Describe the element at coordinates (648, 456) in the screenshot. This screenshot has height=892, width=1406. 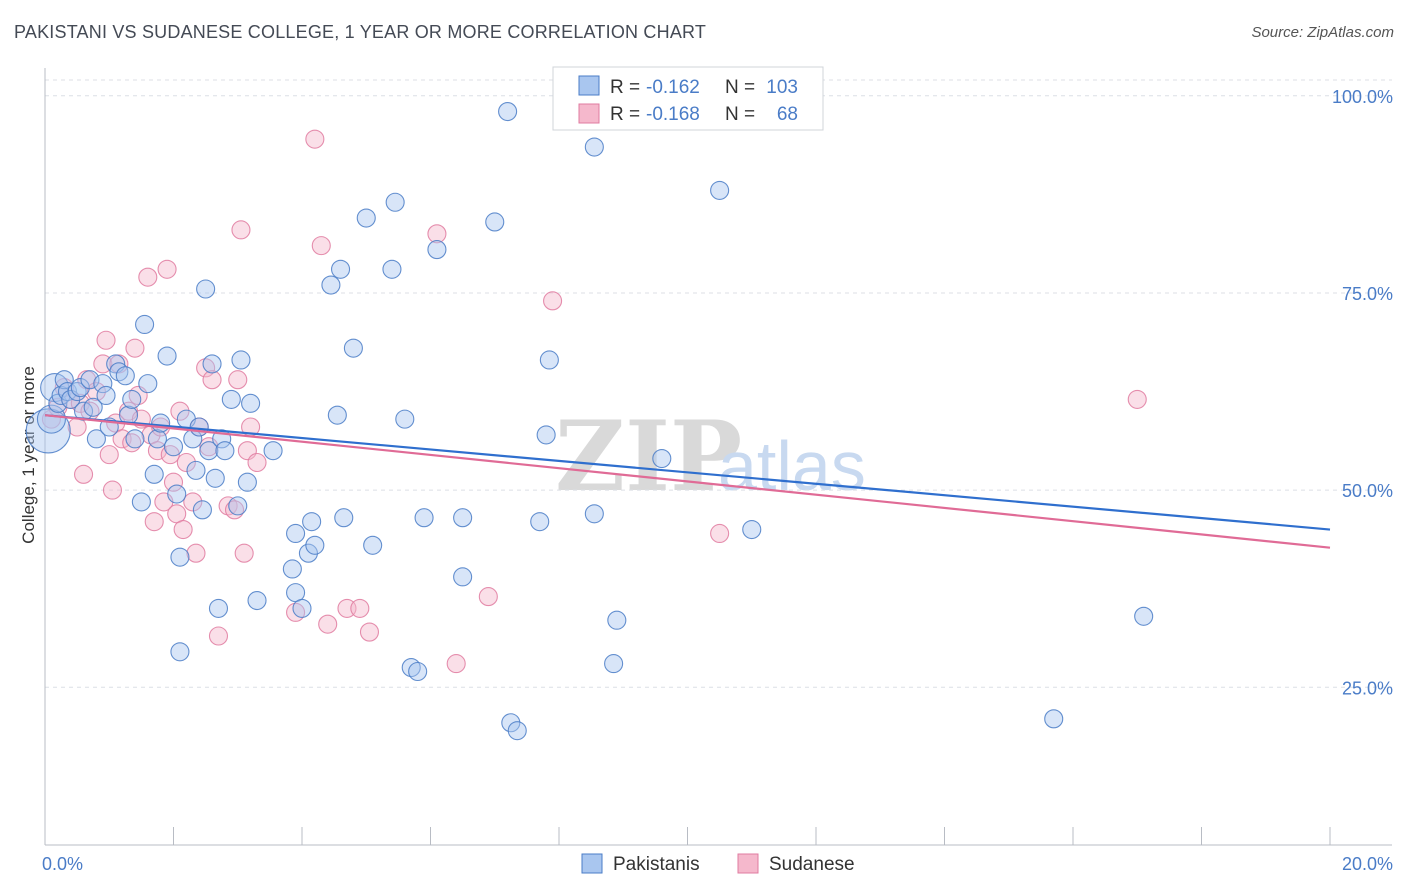
I see `watermark-zip: ZIP` at that location.